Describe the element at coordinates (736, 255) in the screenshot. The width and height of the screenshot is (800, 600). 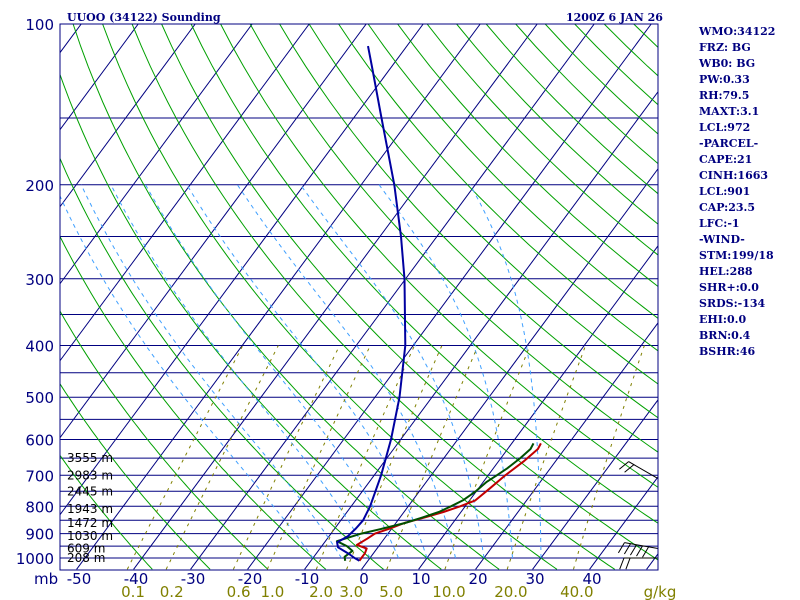
I see `stat-item: STM:199/18` at that location.